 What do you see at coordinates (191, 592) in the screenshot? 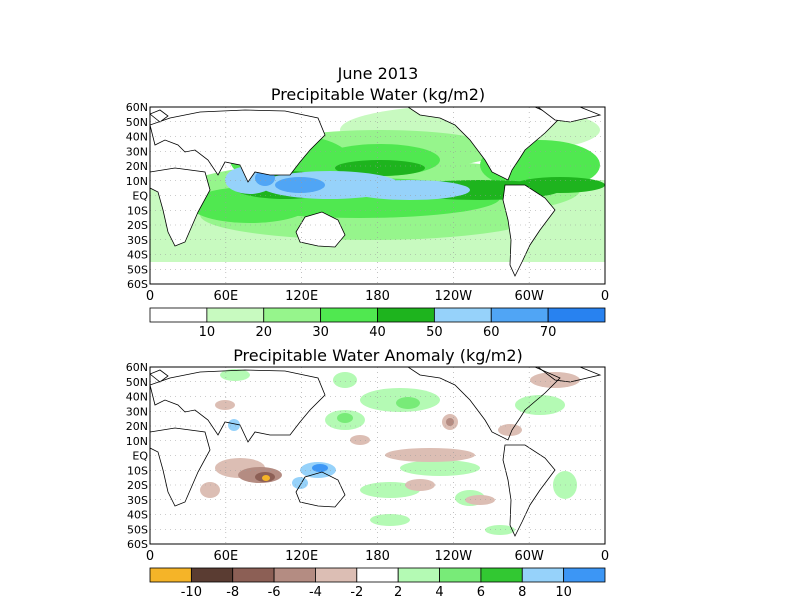
I see `colorbar-label: -10` at bounding box center [191, 592].